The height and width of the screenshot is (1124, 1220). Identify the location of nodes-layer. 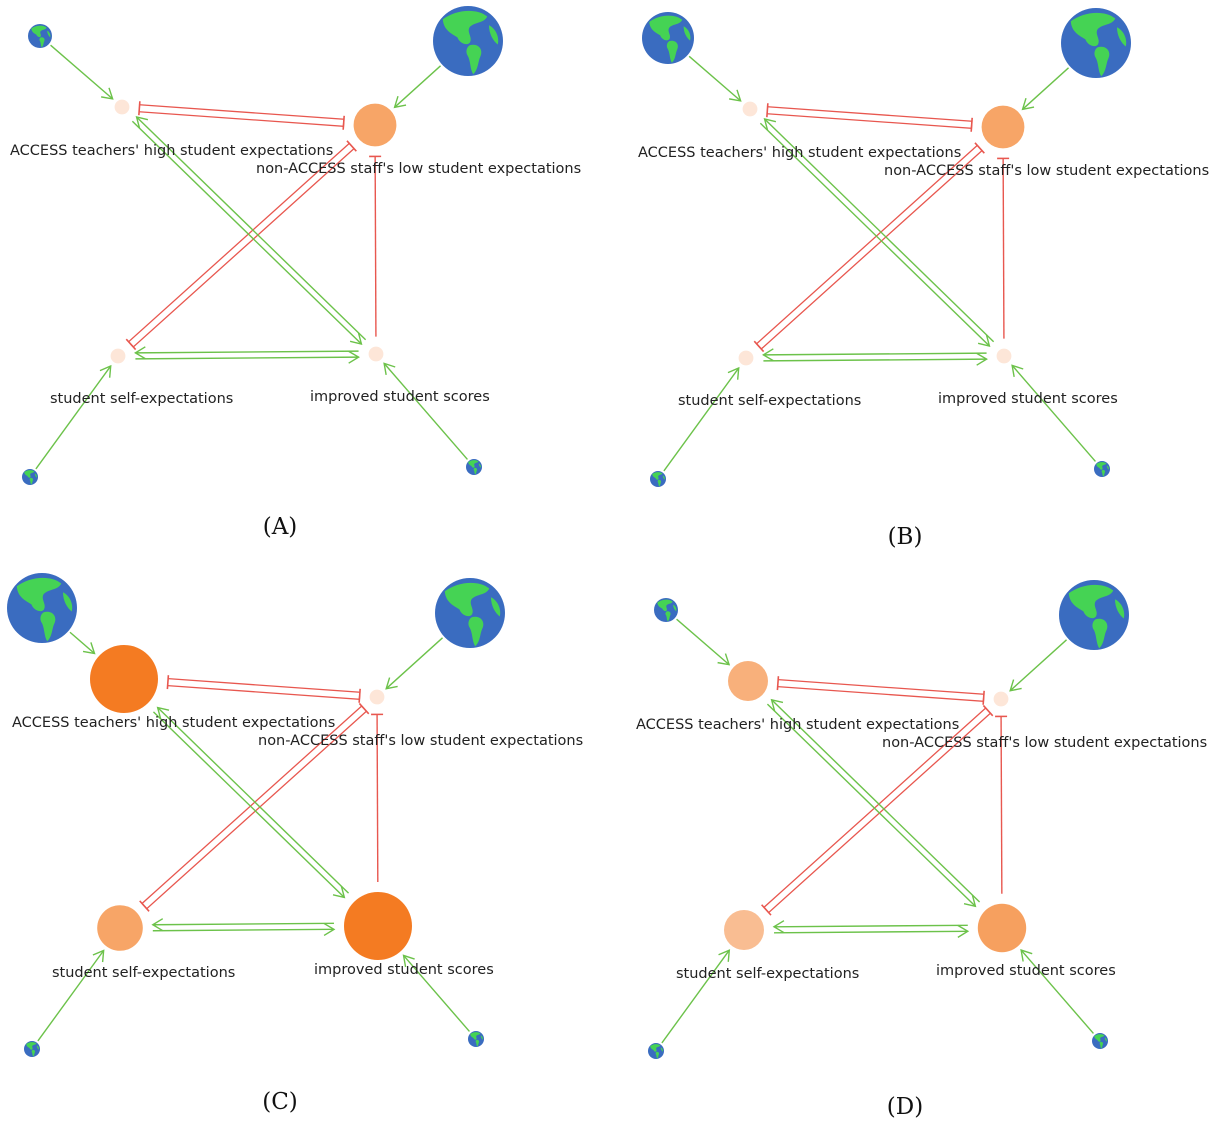
(881, 233).